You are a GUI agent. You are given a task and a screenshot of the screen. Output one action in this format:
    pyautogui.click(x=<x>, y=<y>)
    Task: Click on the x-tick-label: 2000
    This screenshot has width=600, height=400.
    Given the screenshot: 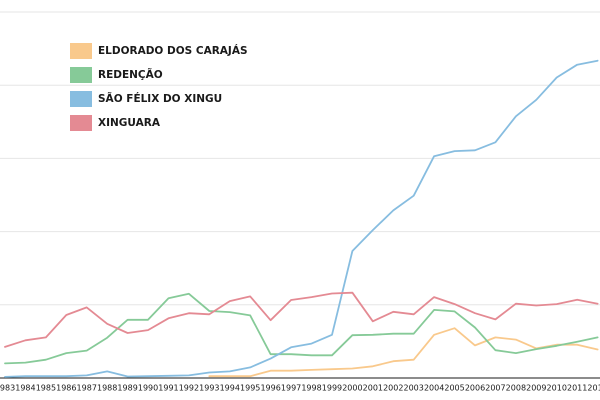 What is the action you would take?
    pyautogui.click(x=352, y=388)
    